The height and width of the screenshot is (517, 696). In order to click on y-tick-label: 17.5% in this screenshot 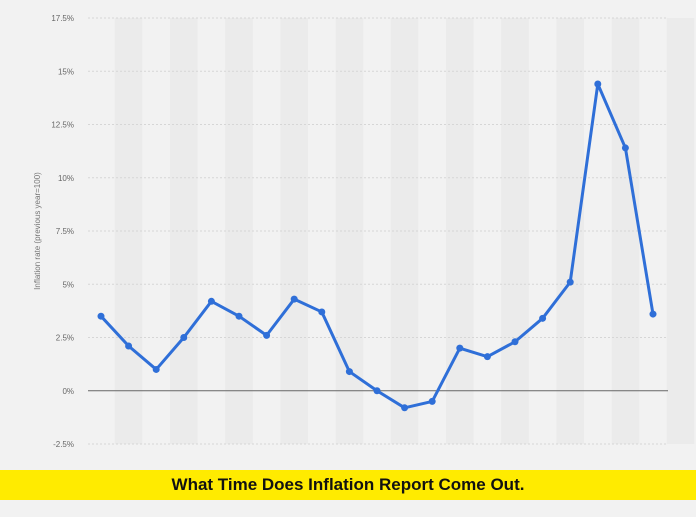, I will do `click(62, 18)`.